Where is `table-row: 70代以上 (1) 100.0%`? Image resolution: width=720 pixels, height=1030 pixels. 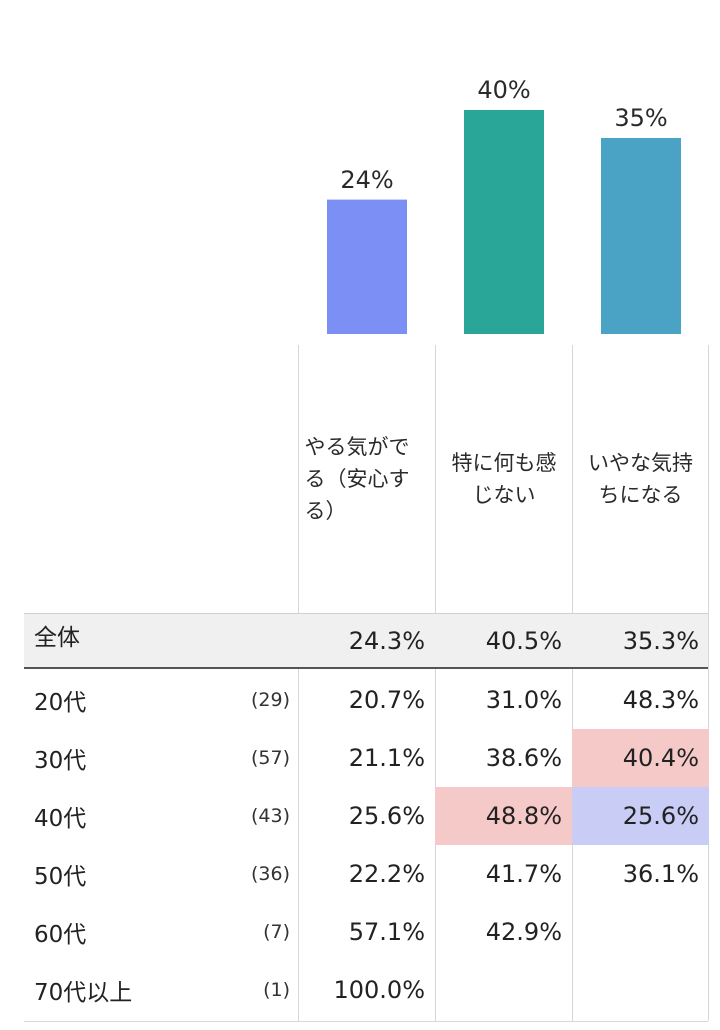
table-row: 70代以上 (1) 100.0% is located at coordinates (366, 990).